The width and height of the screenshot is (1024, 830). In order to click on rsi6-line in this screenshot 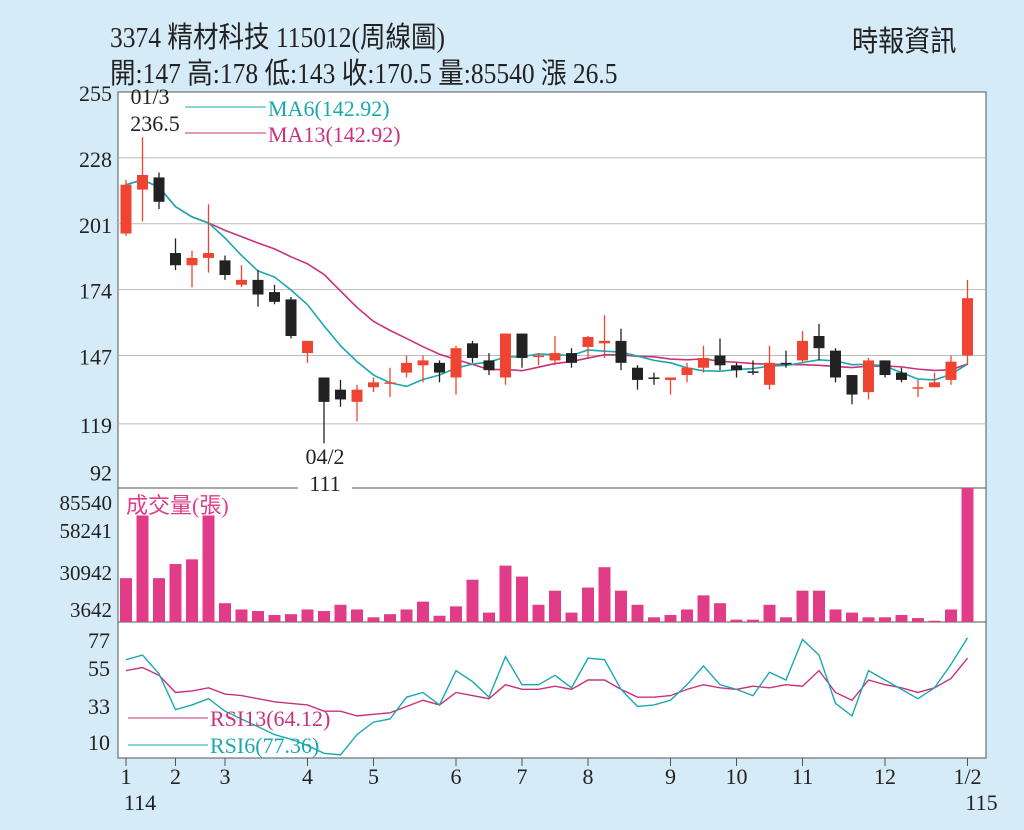, I will do `click(547, 696)`.